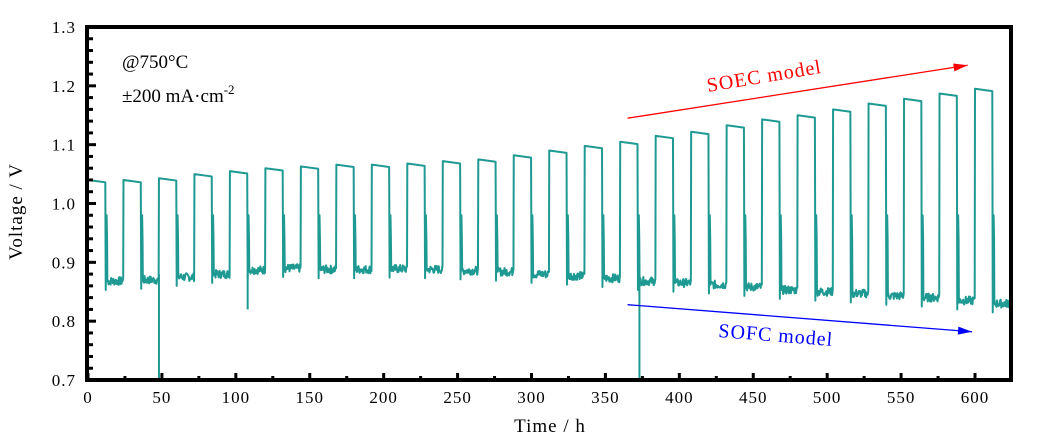 The width and height of the screenshot is (1046, 444). What do you see at coordinates (975, 397) in the screenshot?
I see `x-tick-label: 600` at bounding box center [975, 397].